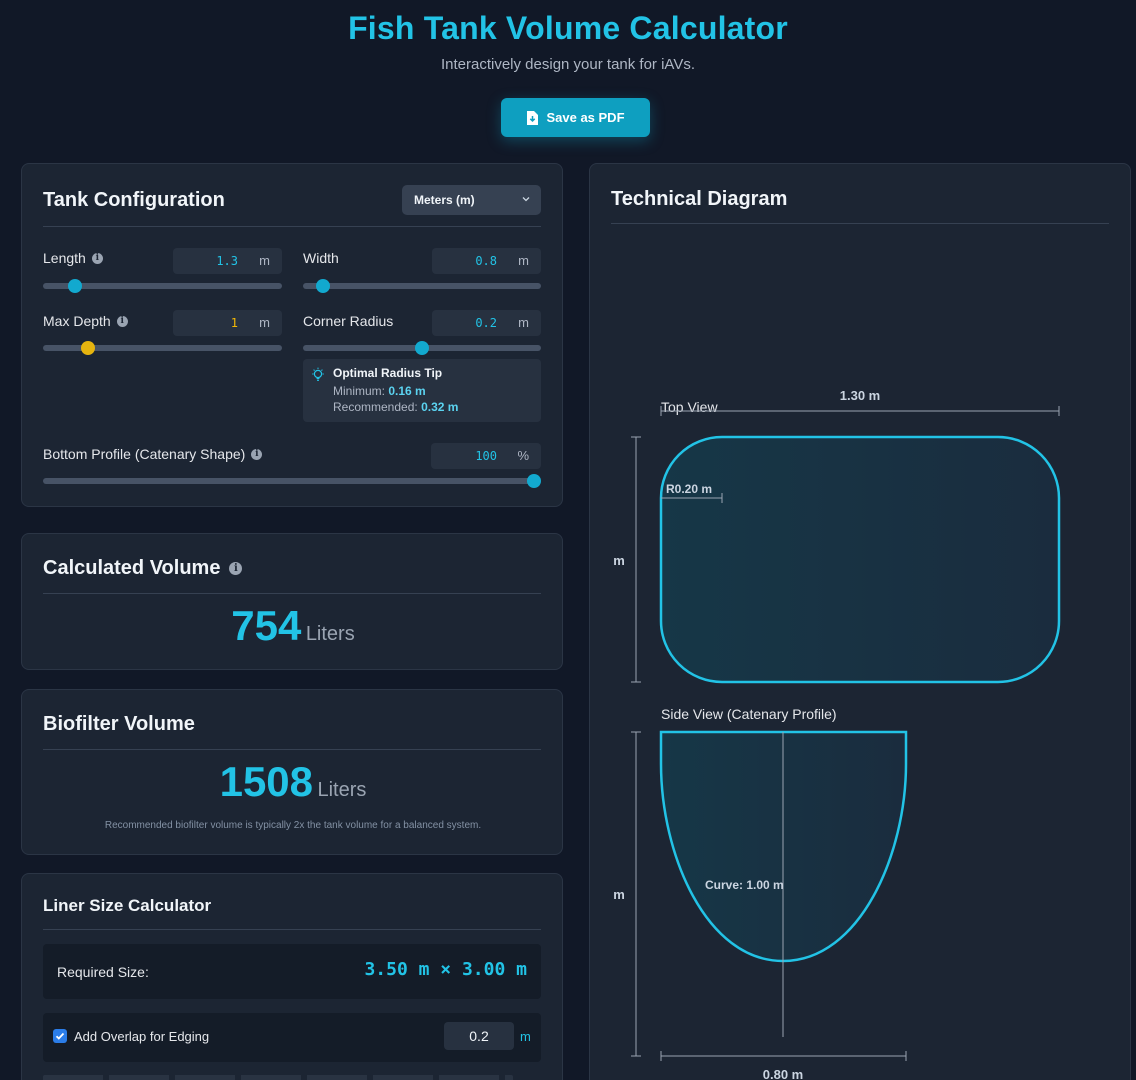 This screenshot has width=1136, height=1080. Describe the element at coordinates (74, 286) in the screenshot. I see `length-slider-thumb` at that location.